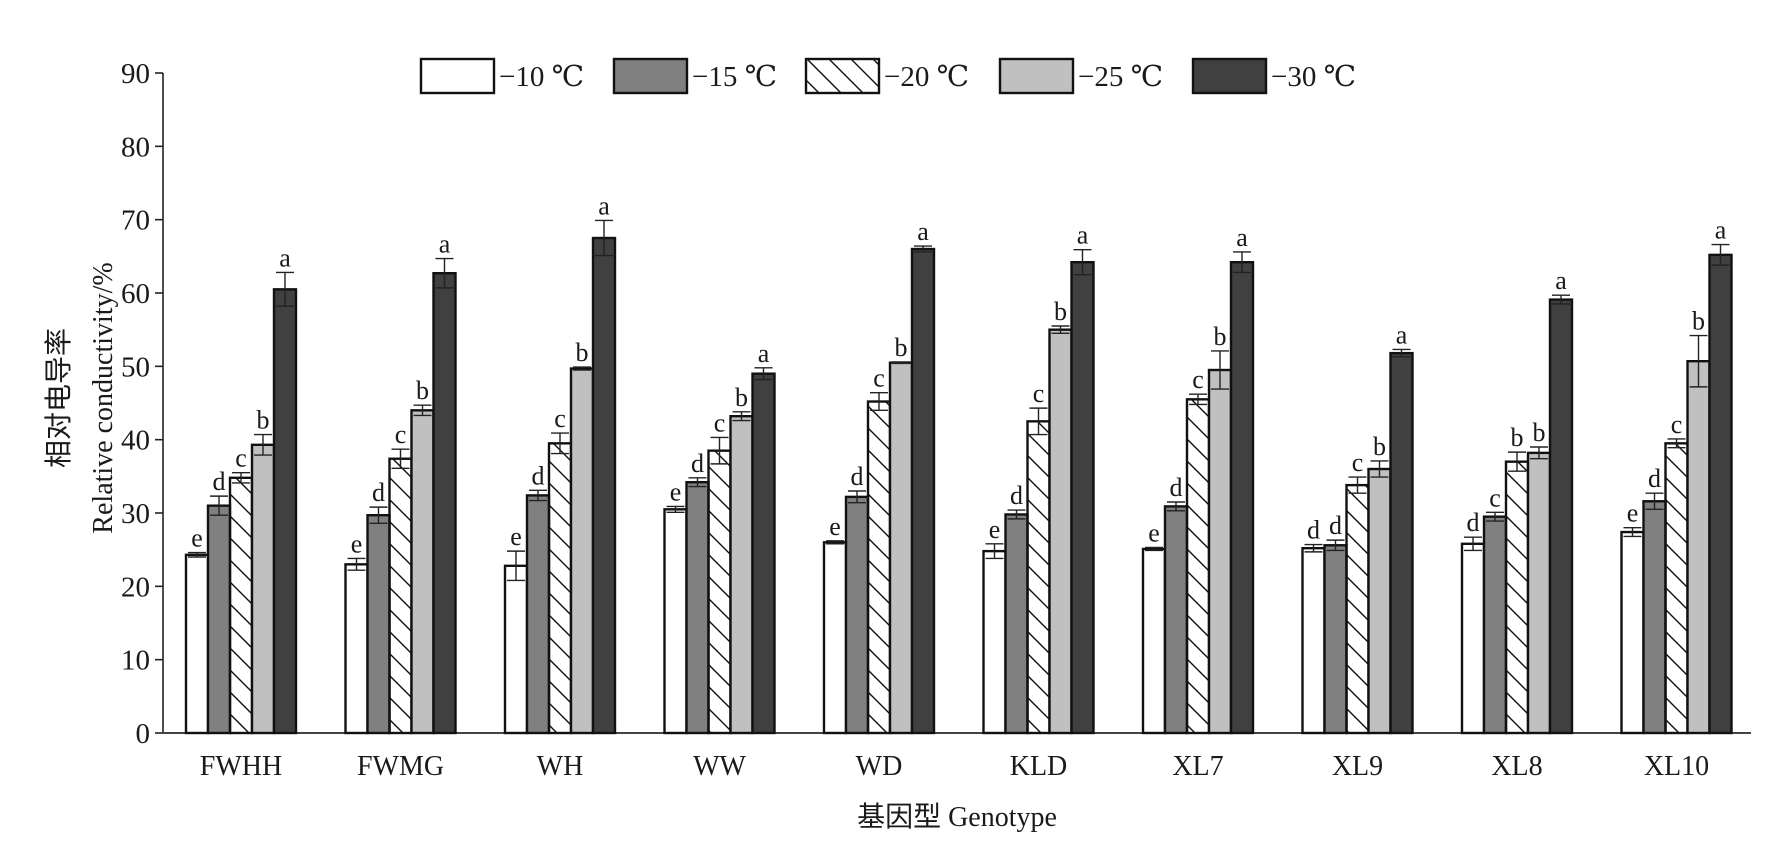 The image size is (1781, 846). Describe the element at coordinates (135, 221) in the screenshot. I see `y-tick-label: 70` at that location.